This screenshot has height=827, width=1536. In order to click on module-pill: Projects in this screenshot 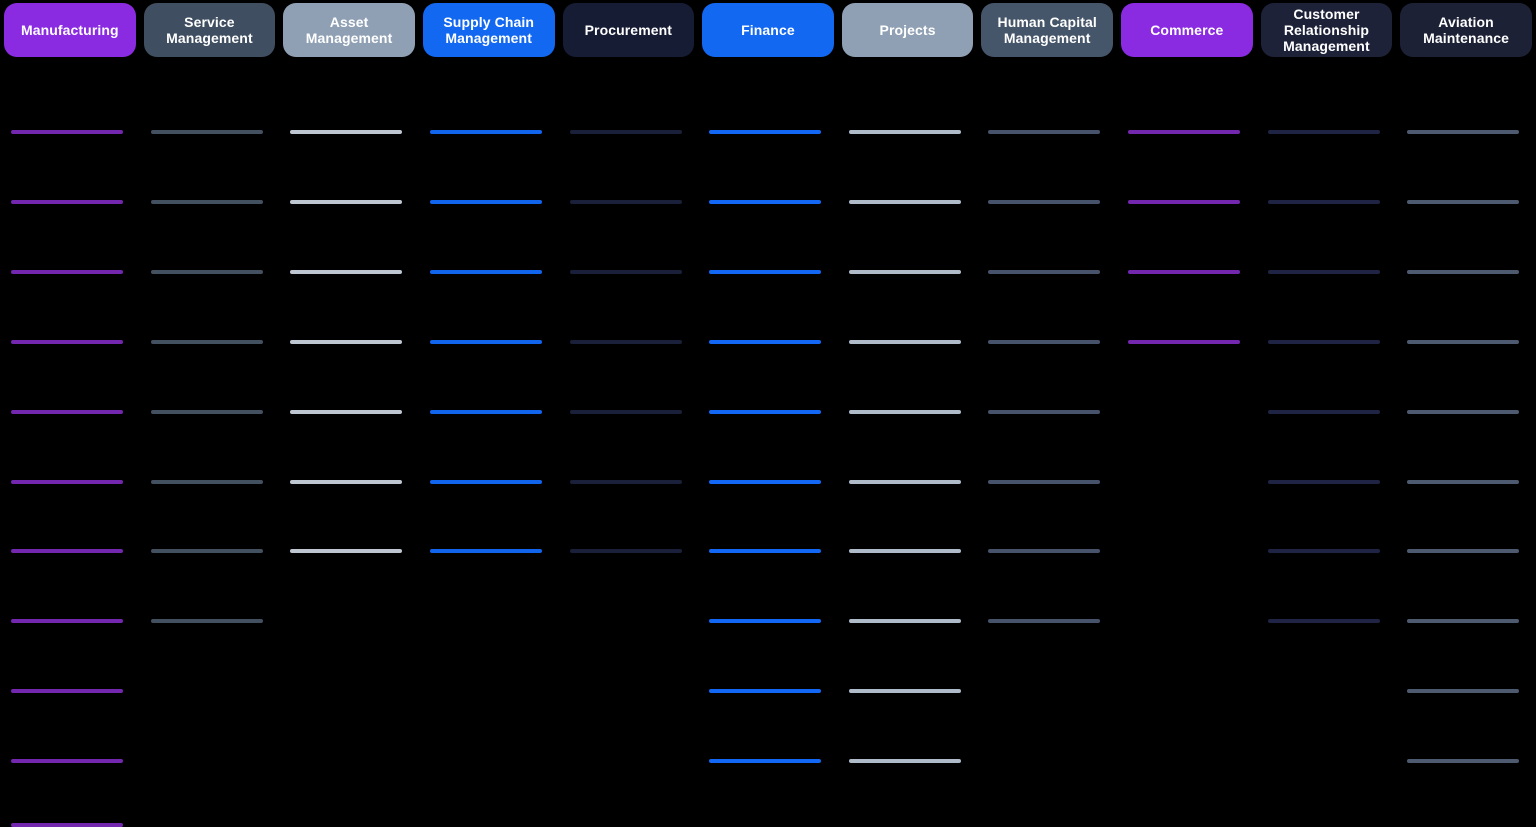, I will do `click(907, 30)`.